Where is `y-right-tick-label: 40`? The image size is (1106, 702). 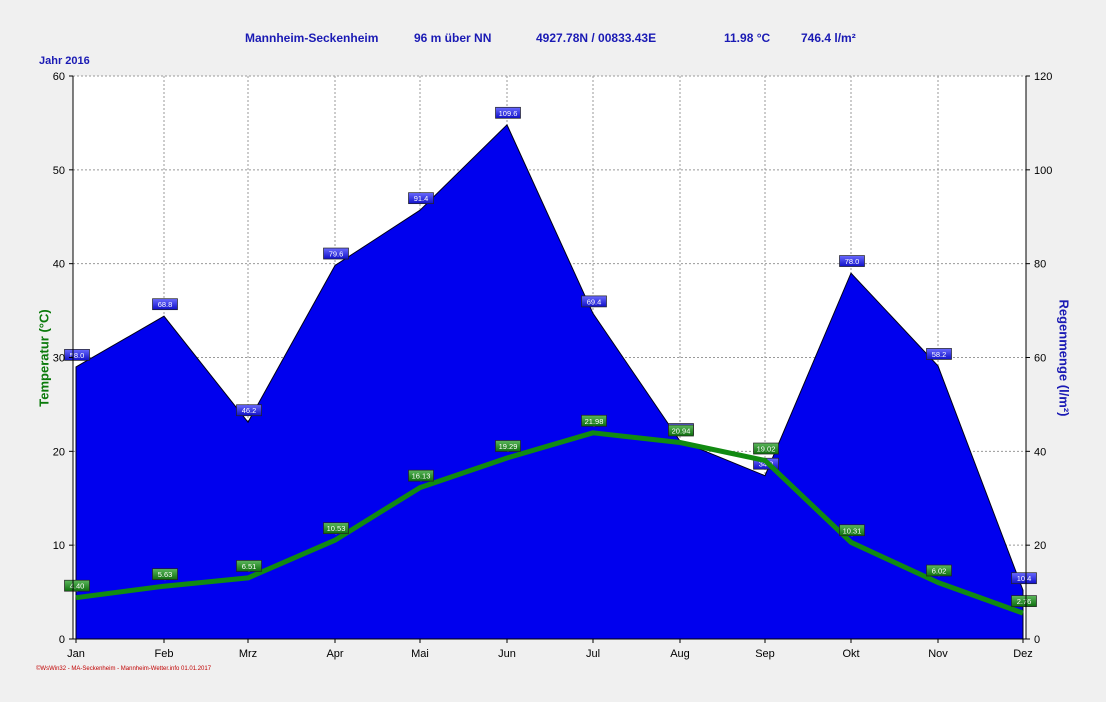
y-right-tick-label: 40 is located at coordinates (1040, 452).